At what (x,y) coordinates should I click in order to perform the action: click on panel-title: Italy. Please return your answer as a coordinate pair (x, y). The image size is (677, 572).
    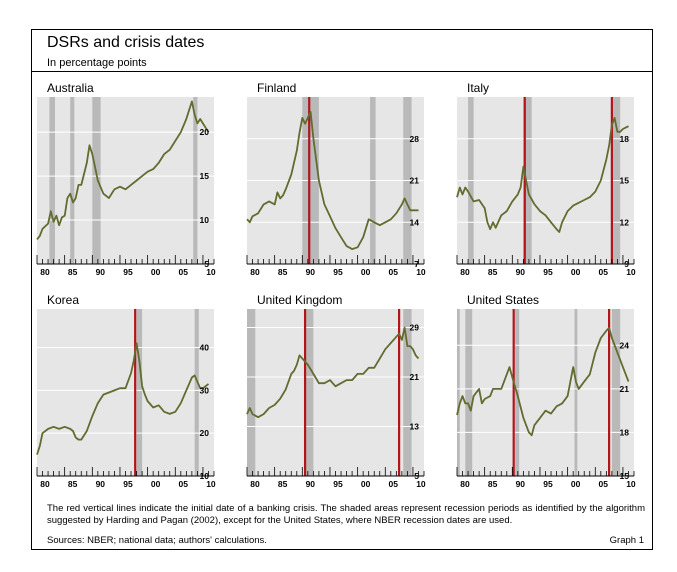
    Looking at the image, I should click on (478, 88).